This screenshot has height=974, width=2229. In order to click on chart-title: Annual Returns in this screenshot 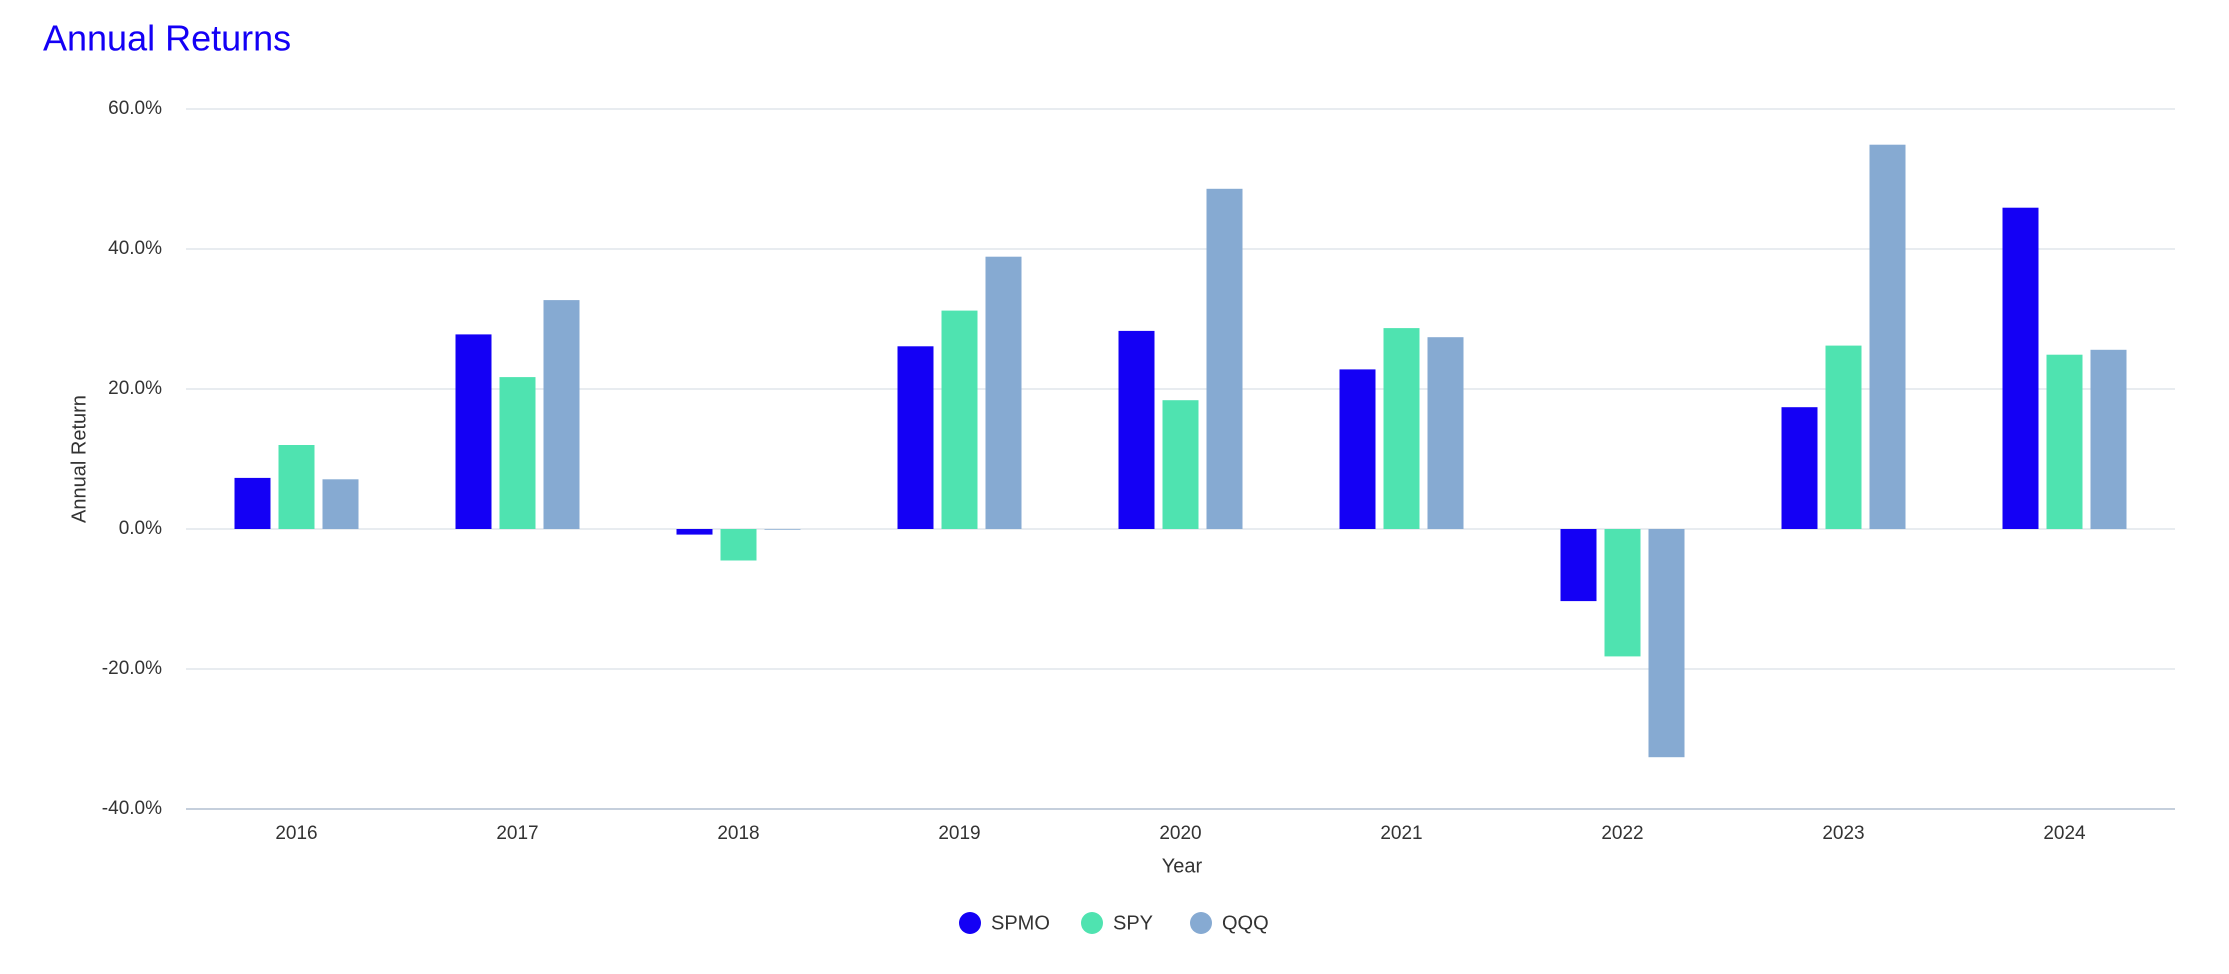, I will do `click(167, 38)`.